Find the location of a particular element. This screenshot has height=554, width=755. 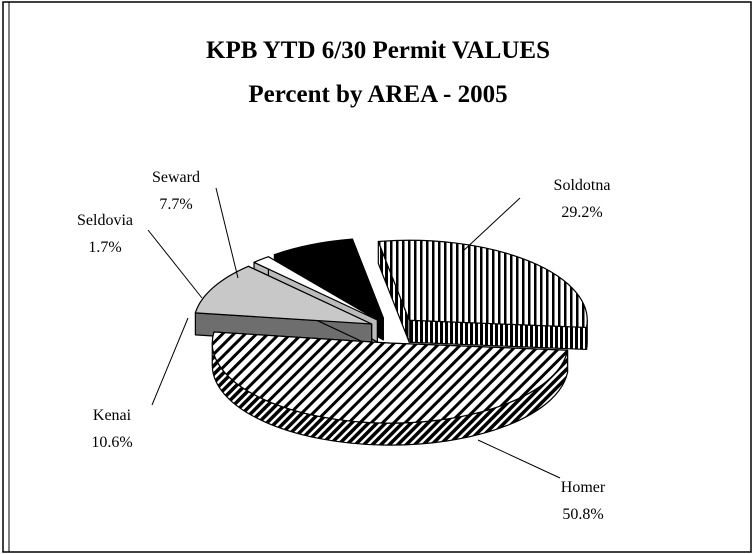

slice-label: Homer is located at coordinates (583, 487).